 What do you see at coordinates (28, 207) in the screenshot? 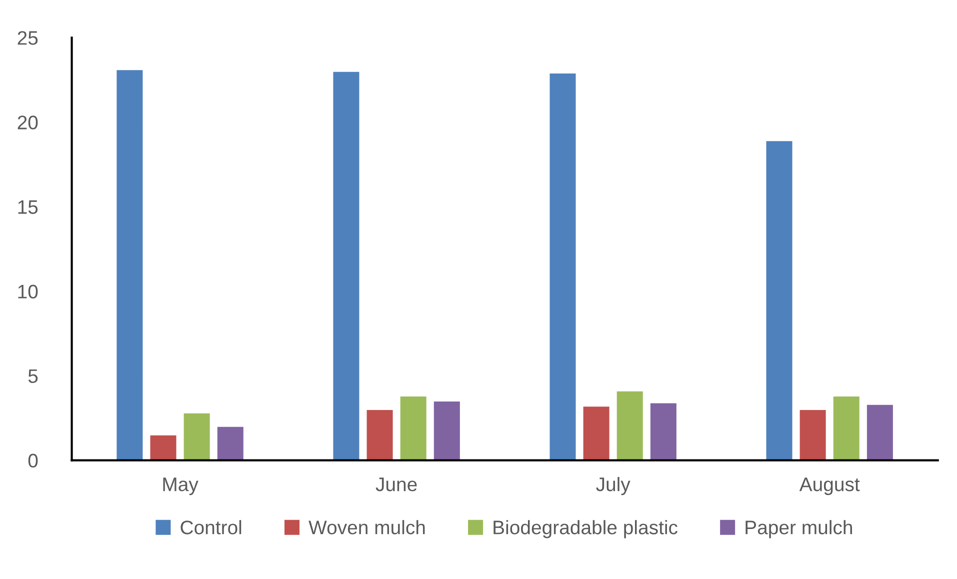
I see `y-tick-label: 15` at bounding box center [28, 207].